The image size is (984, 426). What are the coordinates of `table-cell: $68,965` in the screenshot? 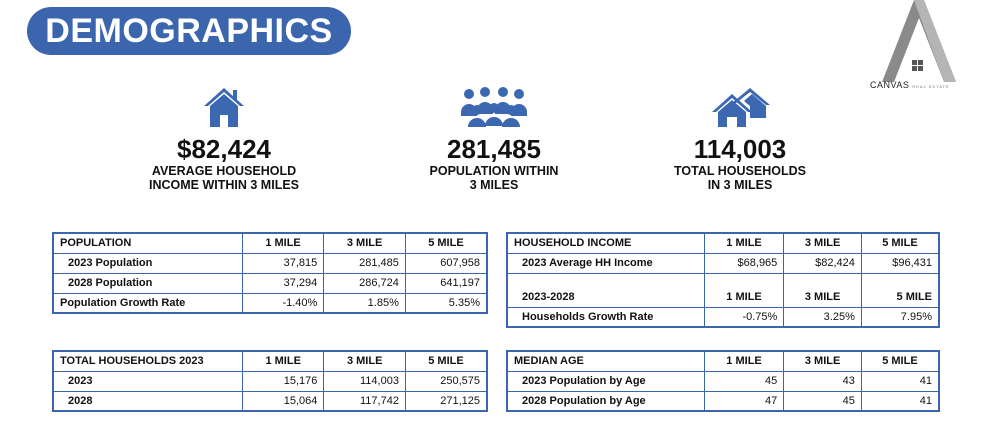 It's located at (744, 263).